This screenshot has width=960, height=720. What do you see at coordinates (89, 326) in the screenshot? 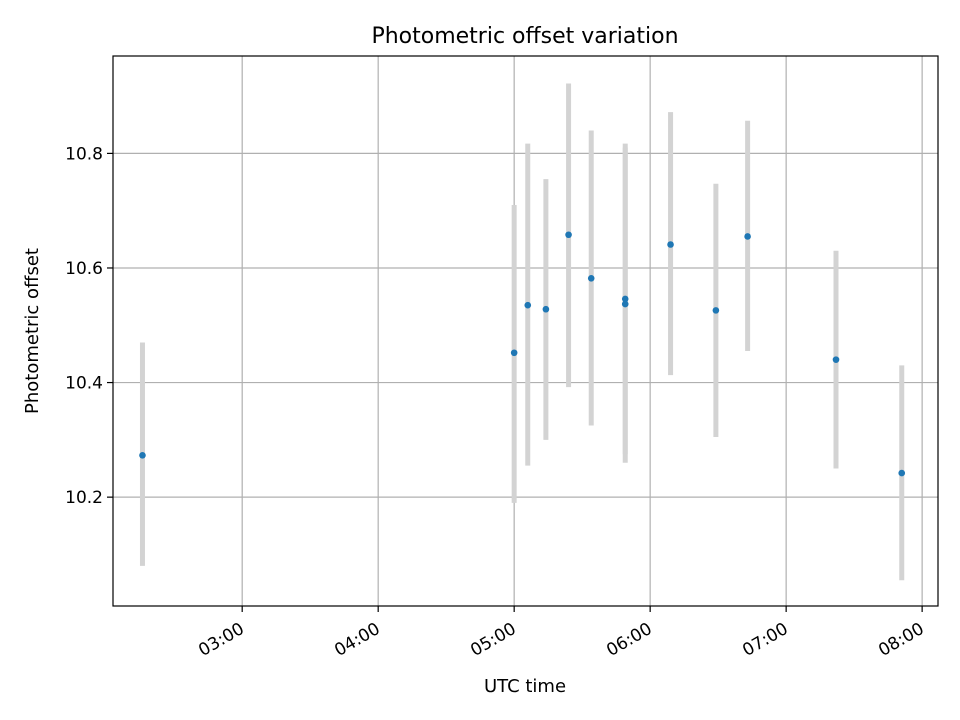
I see `y-axis-ticks: 10.2 10.4 10.6 10.8` at bounding box center [89, 326].